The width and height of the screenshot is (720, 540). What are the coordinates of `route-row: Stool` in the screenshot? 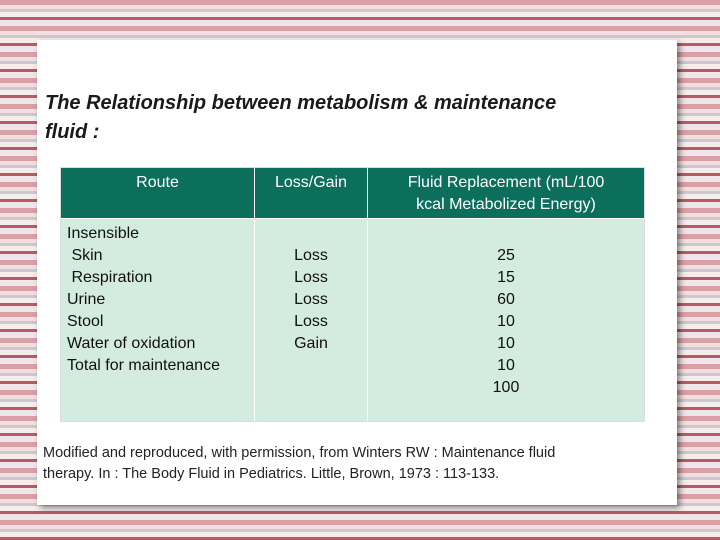 It's located at (85, 321).